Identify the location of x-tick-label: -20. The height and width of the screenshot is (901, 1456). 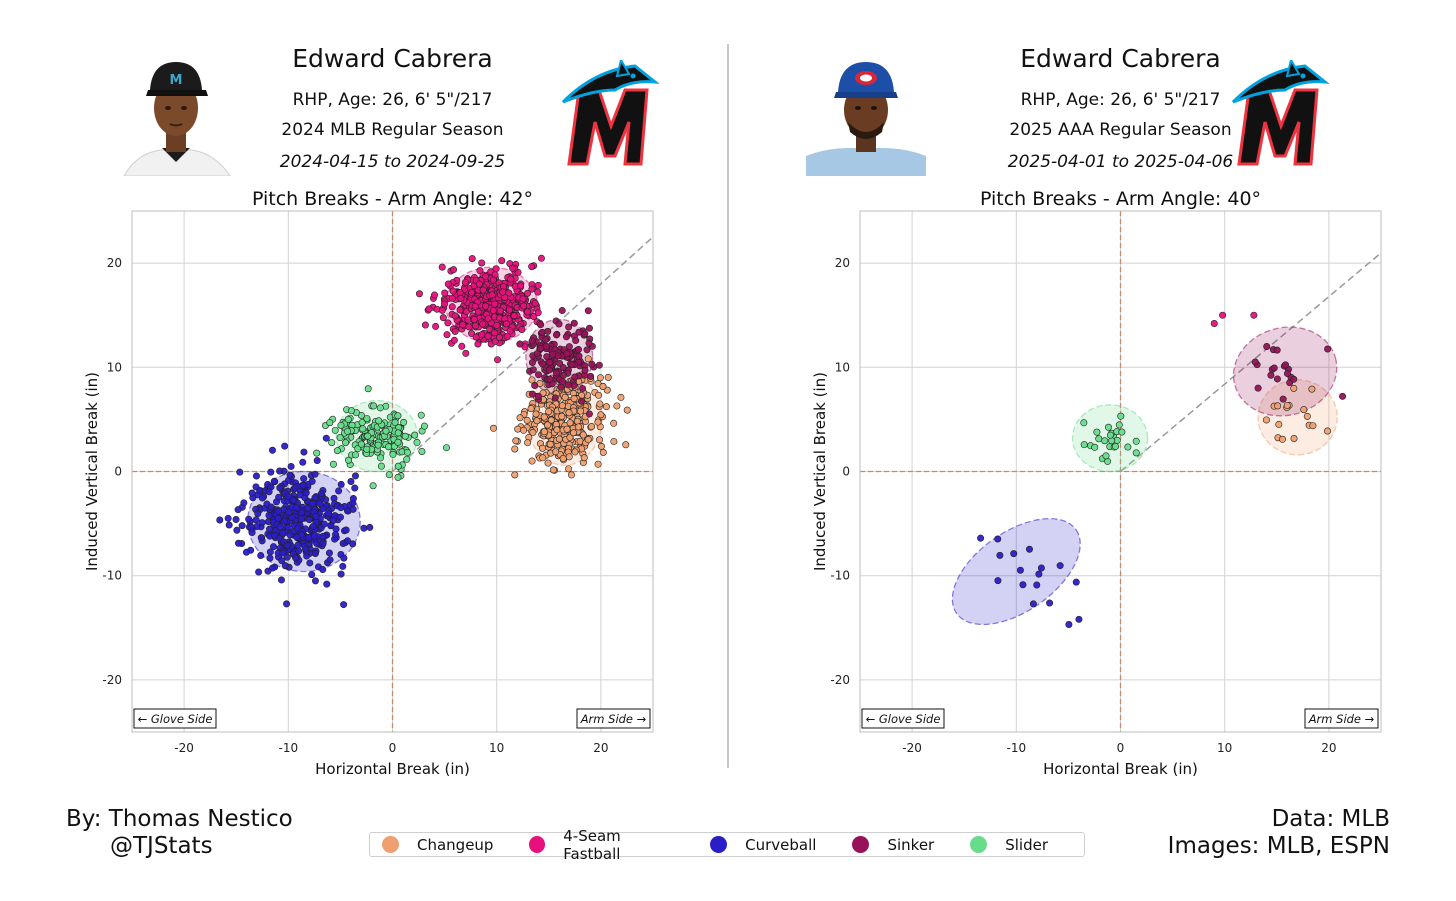
(184, 748).